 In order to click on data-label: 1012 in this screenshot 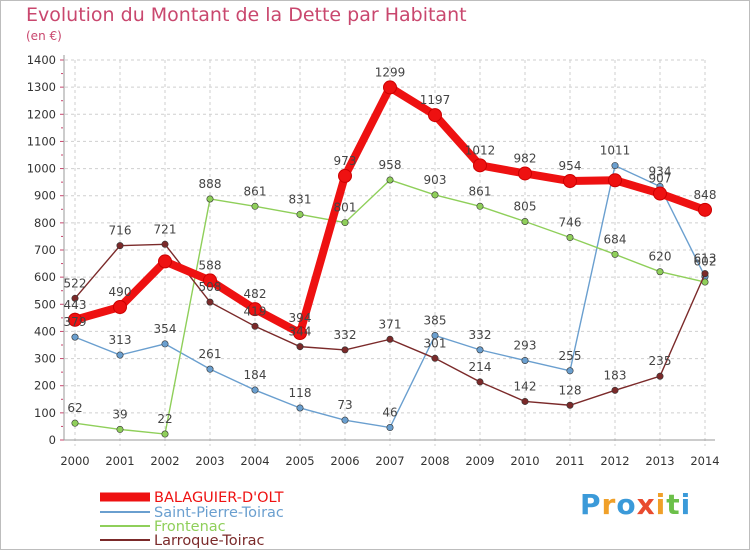, I will do `click(480, 150)`.